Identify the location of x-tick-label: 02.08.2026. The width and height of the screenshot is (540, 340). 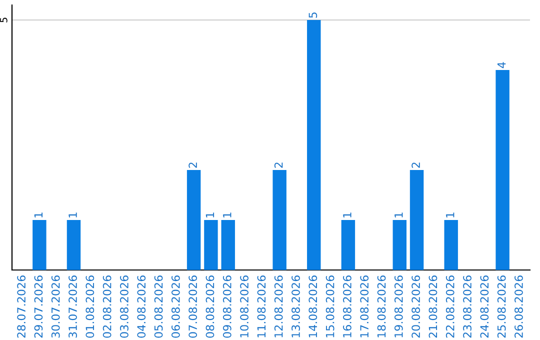
(107, 307).